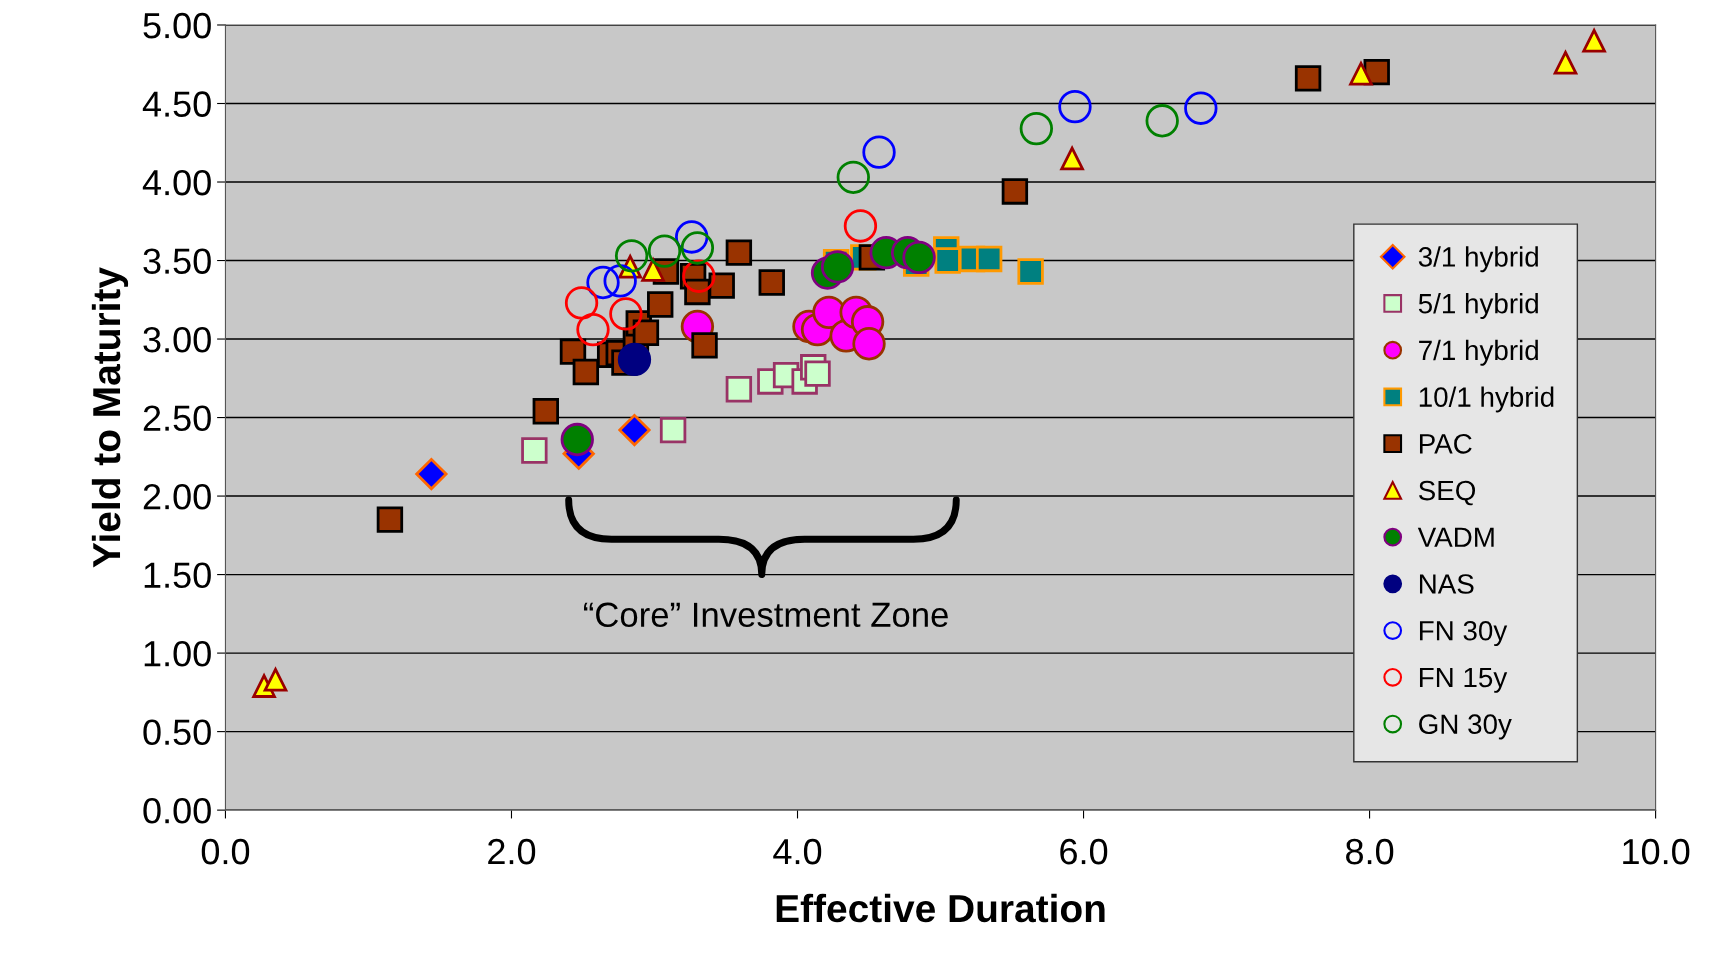 This screenshot has width=1721, height=961. Describe the element at coordinates (177, 339) in the screenshot. I see `y-tick-label: 3.00` at that location.